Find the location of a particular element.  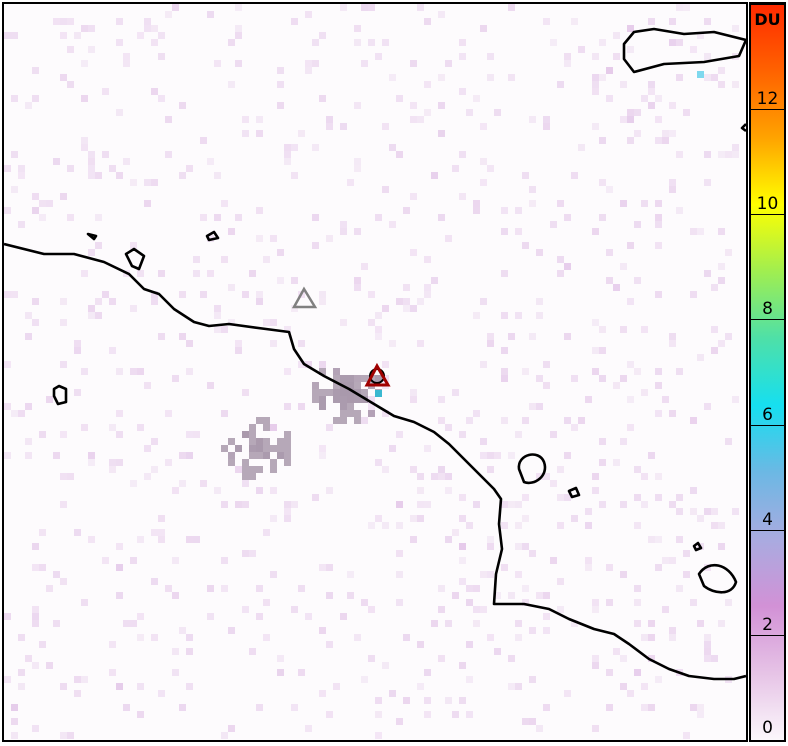

colorbar-tick-label: 4 is located at coordinates (767, 519).